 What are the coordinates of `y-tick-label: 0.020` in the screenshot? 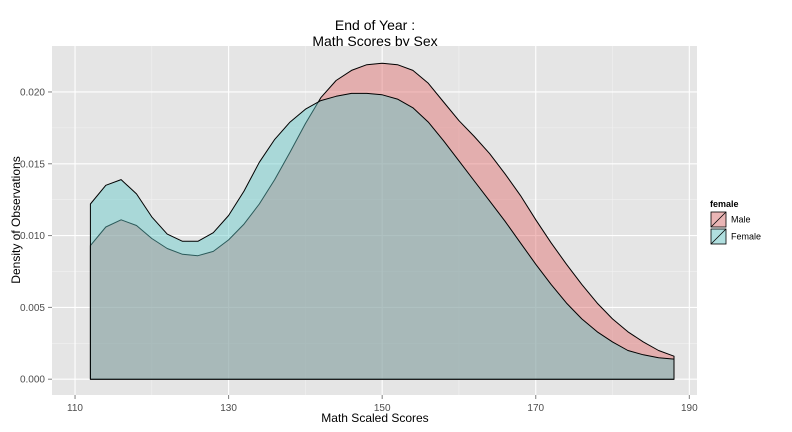 It's located at (32, 92).